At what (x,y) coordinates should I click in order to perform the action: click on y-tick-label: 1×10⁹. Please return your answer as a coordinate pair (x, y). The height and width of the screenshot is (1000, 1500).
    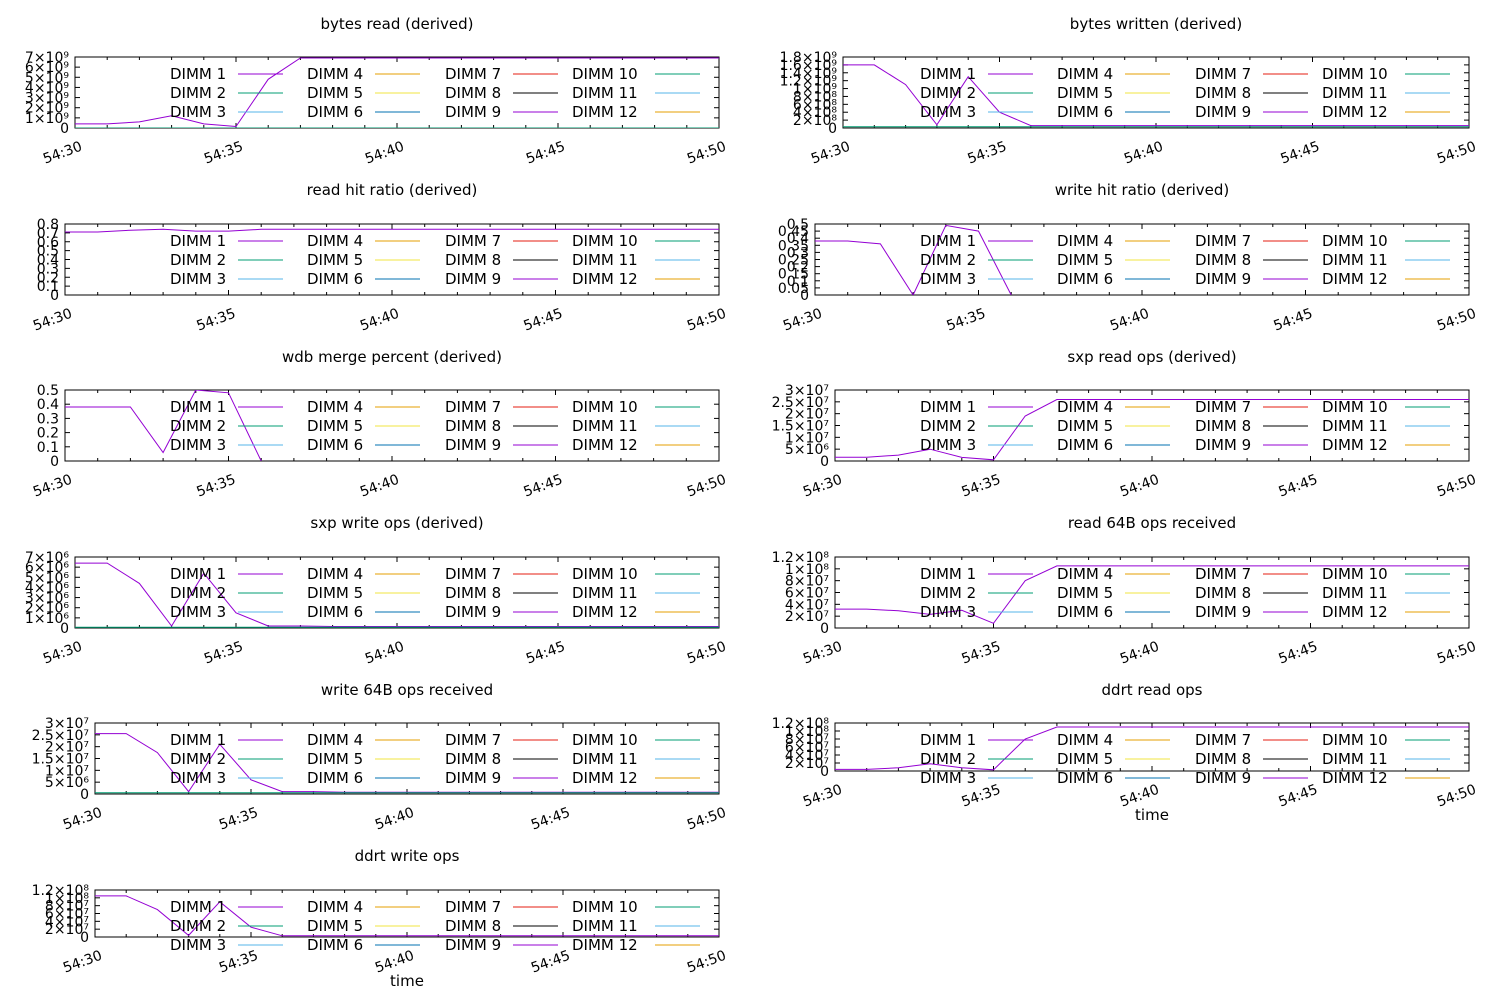
    Looking at the image, I should click on (47, 119).